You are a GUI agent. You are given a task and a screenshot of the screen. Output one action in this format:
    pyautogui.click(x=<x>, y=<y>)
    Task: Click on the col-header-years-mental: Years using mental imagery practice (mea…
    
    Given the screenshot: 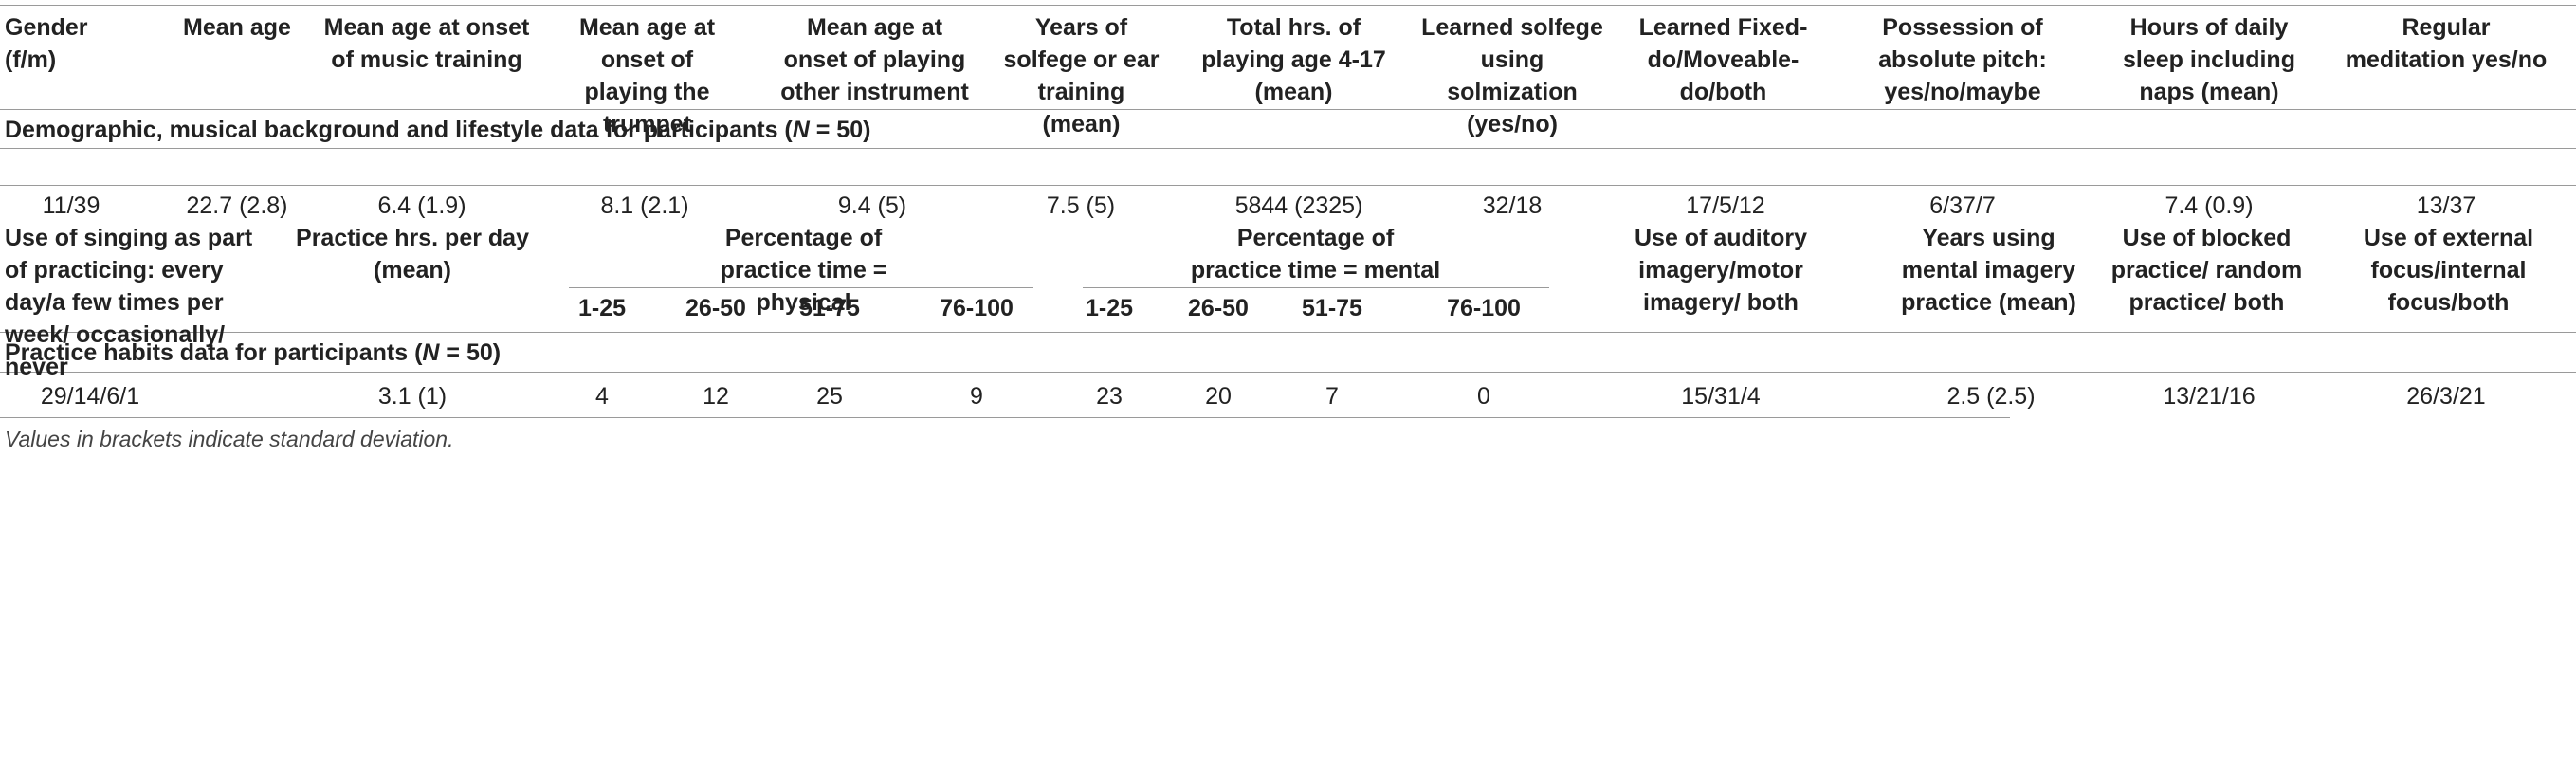 What is the action you would take?
    pyautogui.click(x=1988, y=270)
    